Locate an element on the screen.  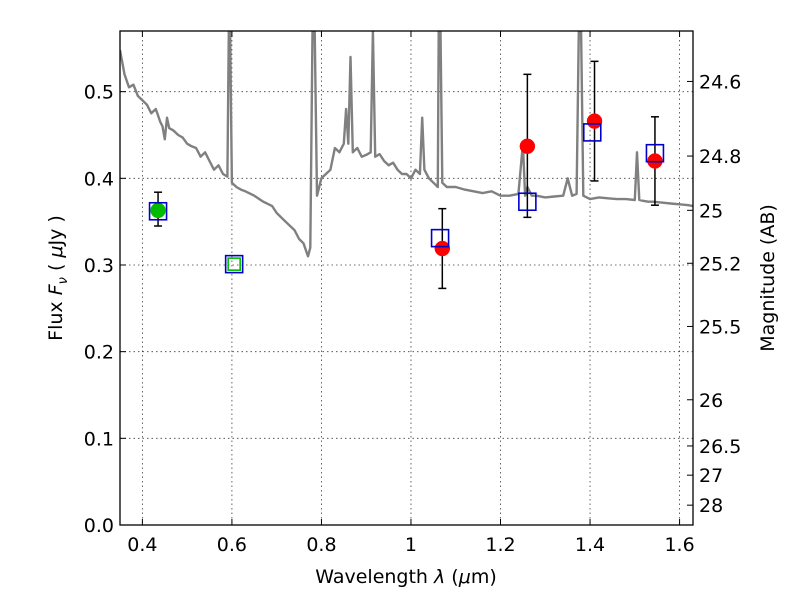
x-axis-label-text: Wavelength is located at coordinates (374, 577).